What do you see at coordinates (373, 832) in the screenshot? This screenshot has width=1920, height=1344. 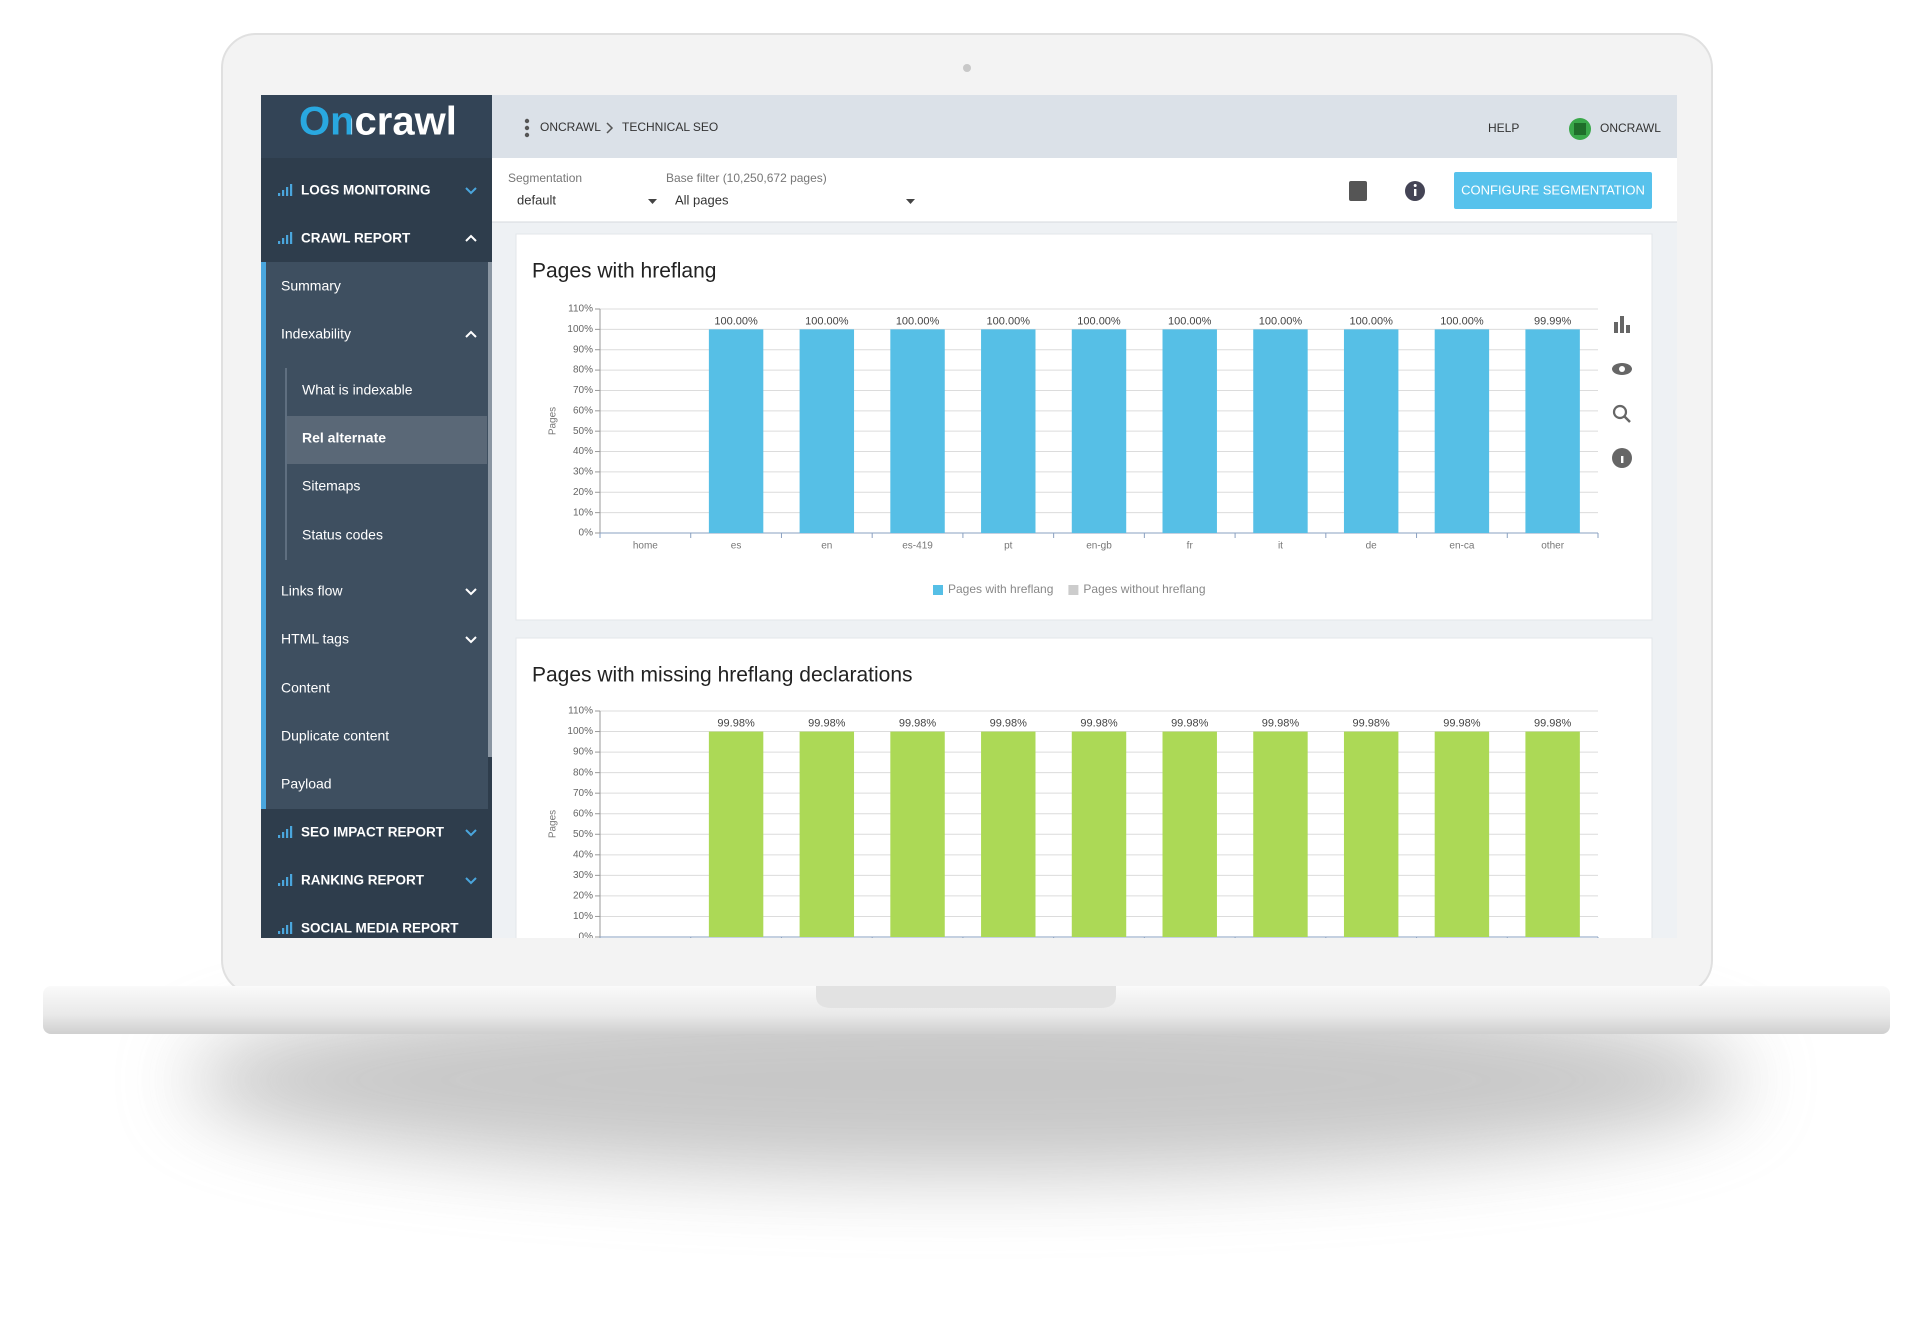 I see `sidebar-item: SEO IMPACT REPORT` at bounding box center [373, 832].